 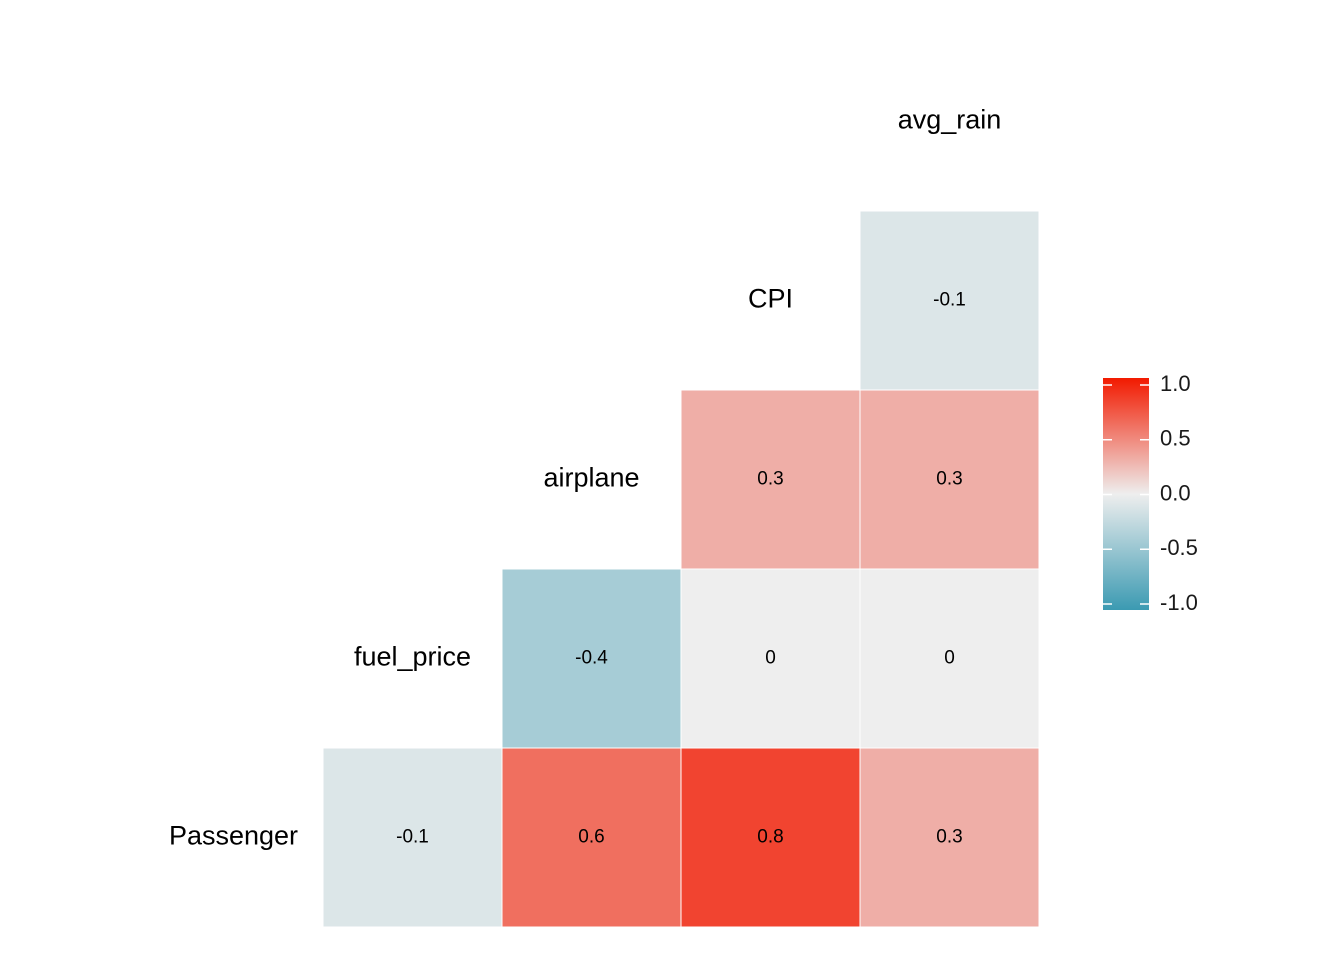 I want to click on variable-label: fuel_price, so click(x=412, y=657).